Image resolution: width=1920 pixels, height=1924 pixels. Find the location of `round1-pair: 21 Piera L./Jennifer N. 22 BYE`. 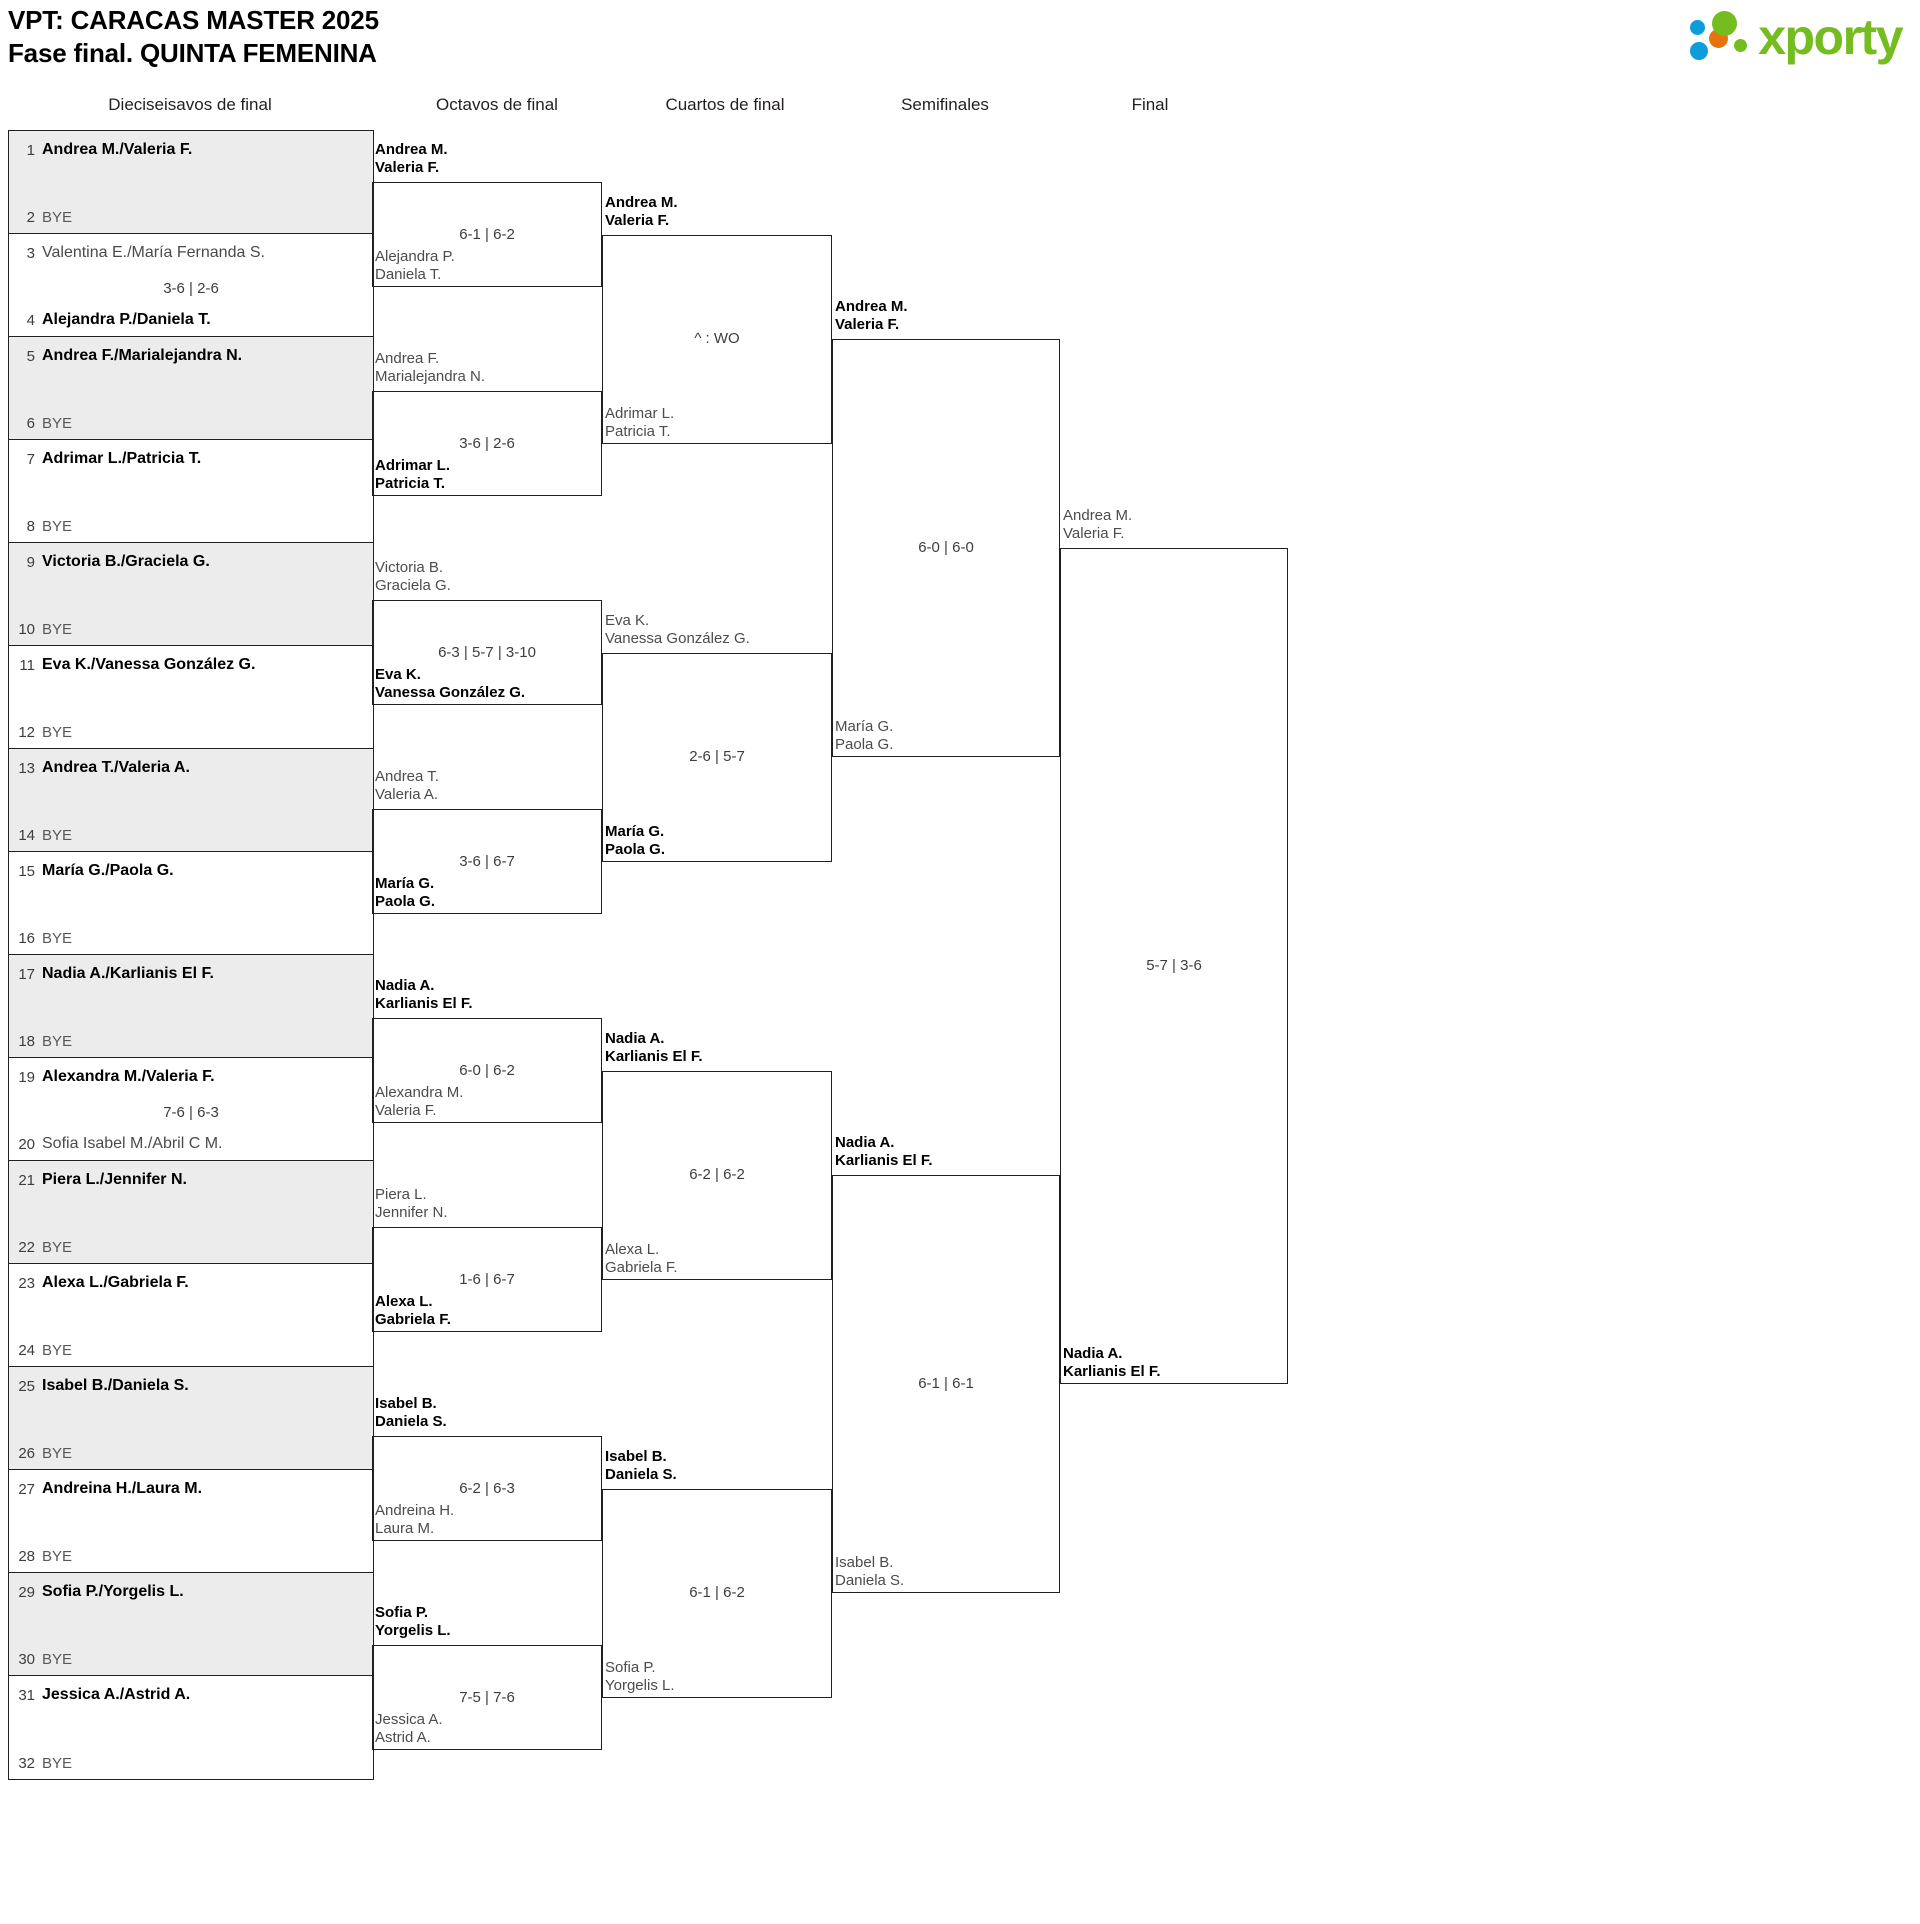

round1-pair: 21 Piera L./Jennifer N. 22 BYE is located at coordinates (191, 1212).